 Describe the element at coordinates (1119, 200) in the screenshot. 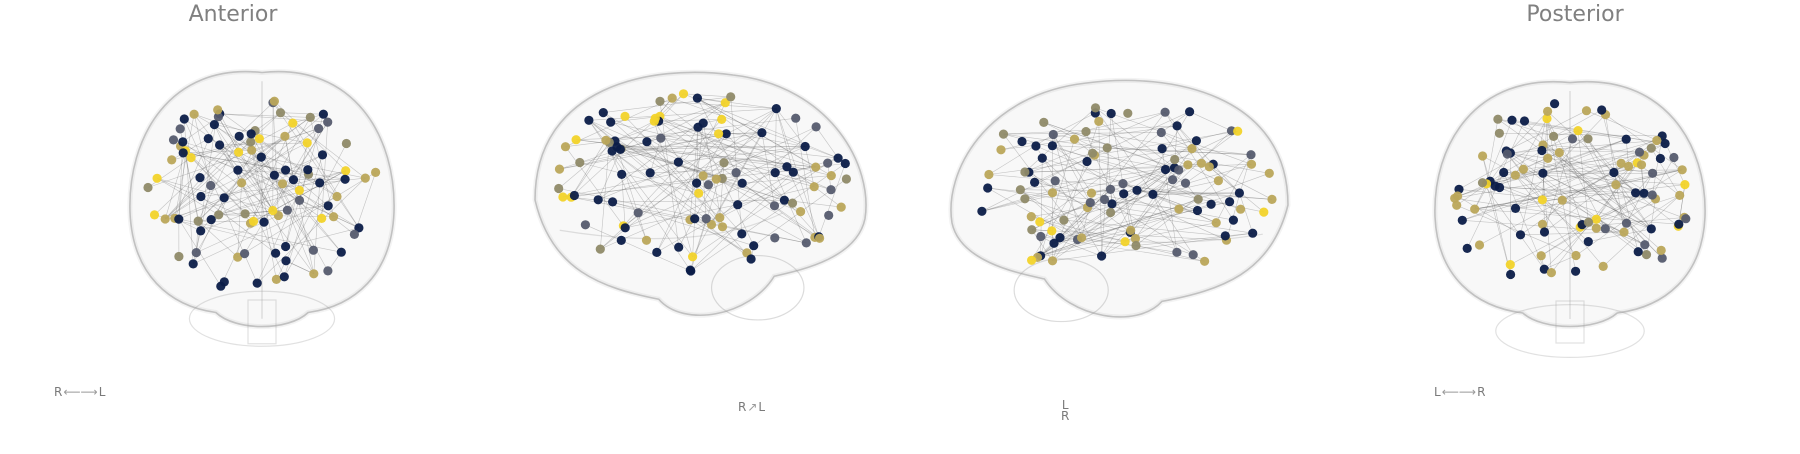

I see `lateral-left-view` at that location.